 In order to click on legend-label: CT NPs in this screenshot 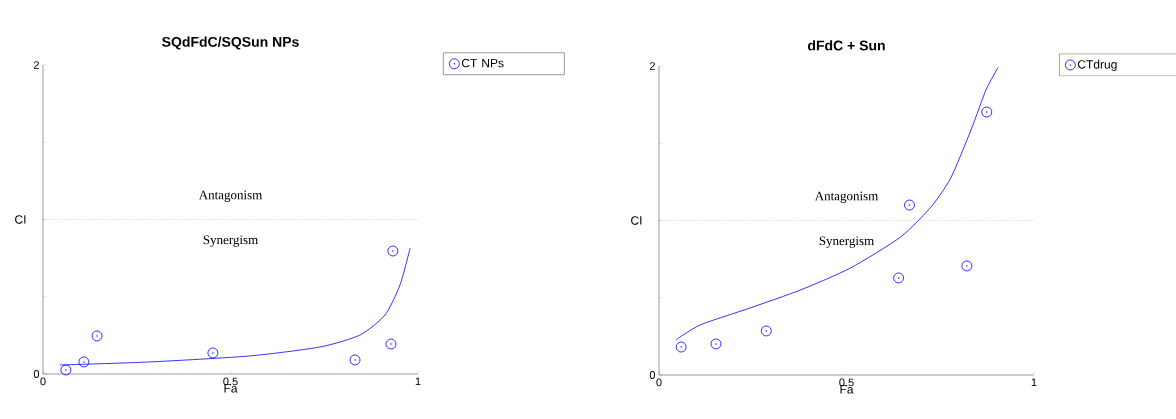, I will do `click(482, 63)`.